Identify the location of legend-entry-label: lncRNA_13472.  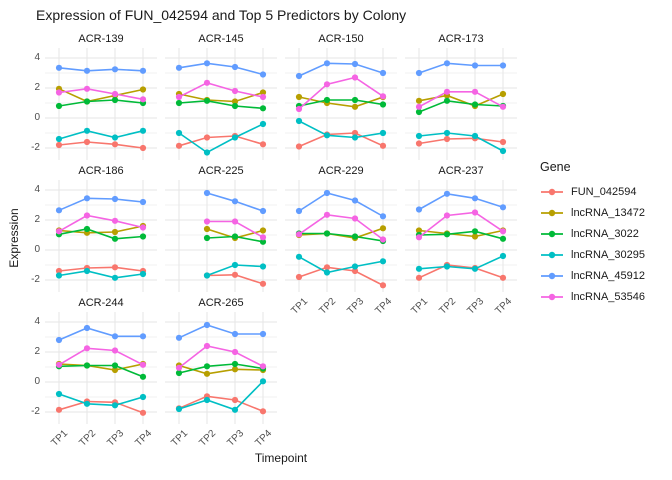
(608, 212).